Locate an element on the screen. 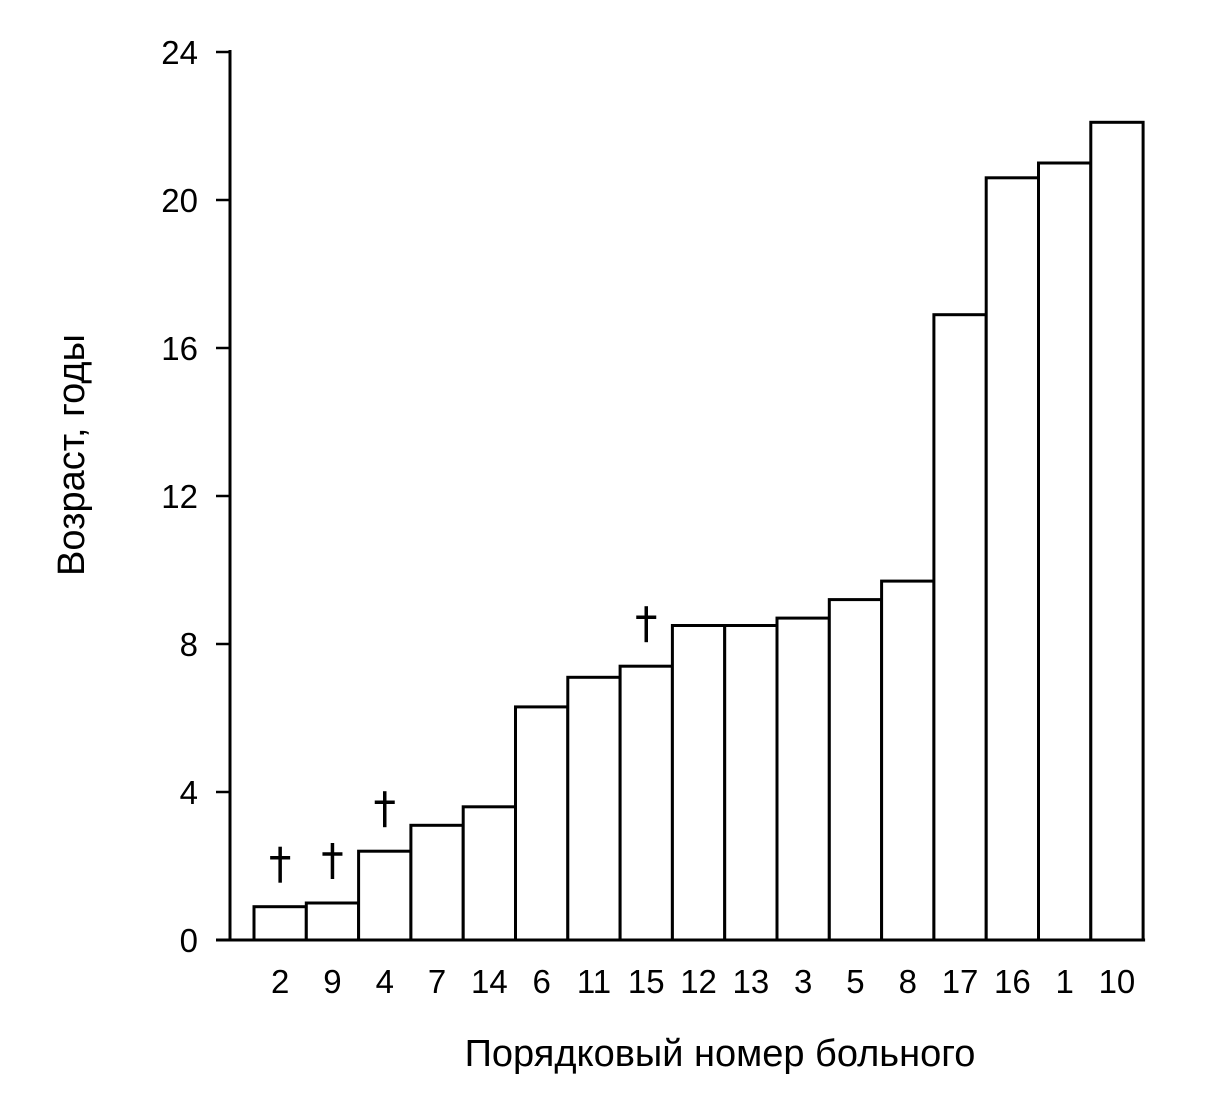  x-tick-label: 12 is located at coordinates (698, 981).